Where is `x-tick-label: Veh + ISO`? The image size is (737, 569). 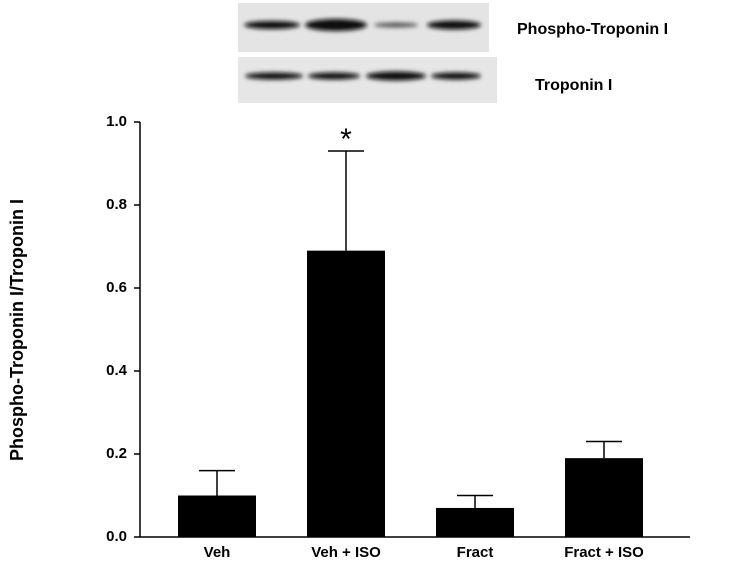 x-tick-label: Veh + ISO is located at coordinates (346, 552).